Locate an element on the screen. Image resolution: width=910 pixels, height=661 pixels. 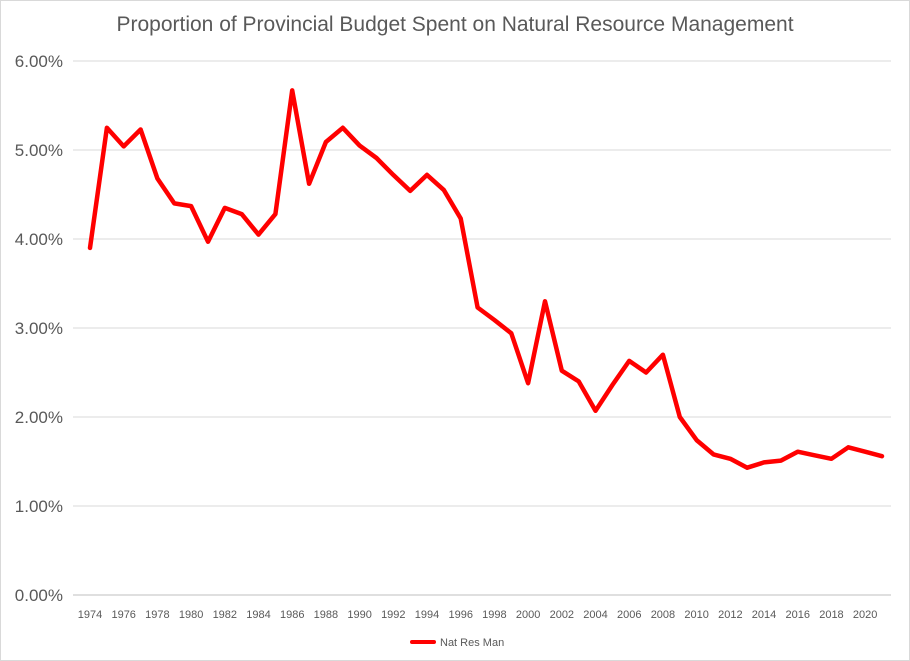
x-tick-label: 1982 is located at coordinates (225, 615).